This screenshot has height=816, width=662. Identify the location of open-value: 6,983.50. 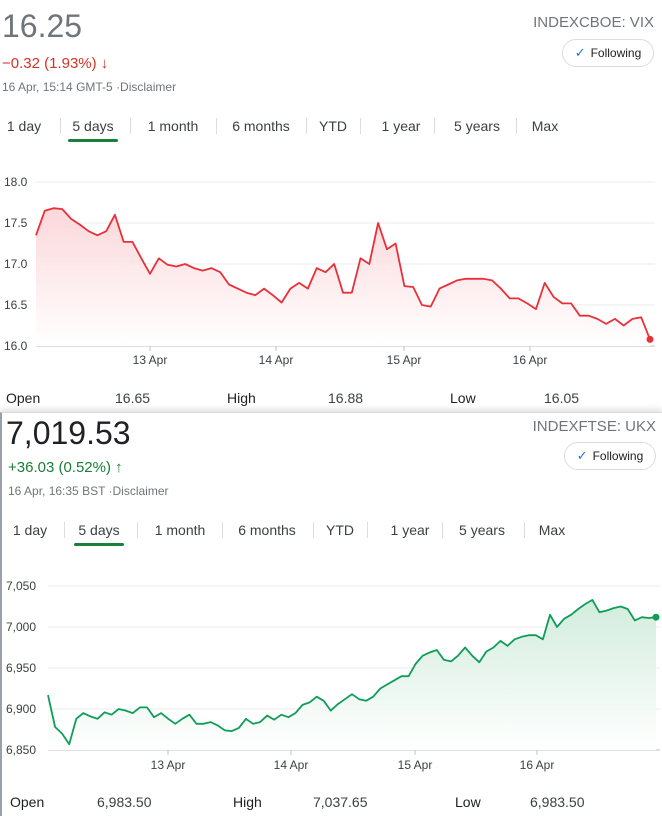
(124, 802).